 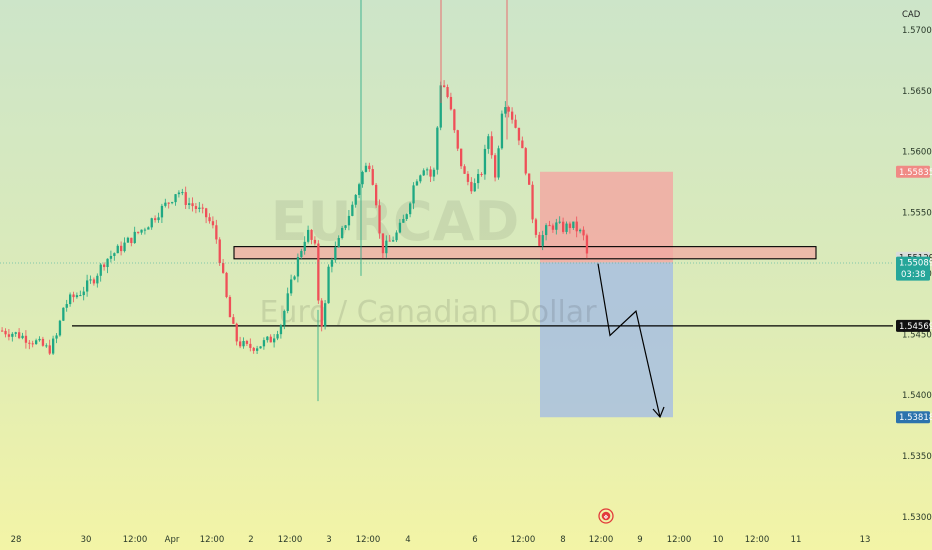 What do you see at coordinates (658, 412) in the screenshot?
I see `projection-arrowhead` at bounding box center [658, 412].